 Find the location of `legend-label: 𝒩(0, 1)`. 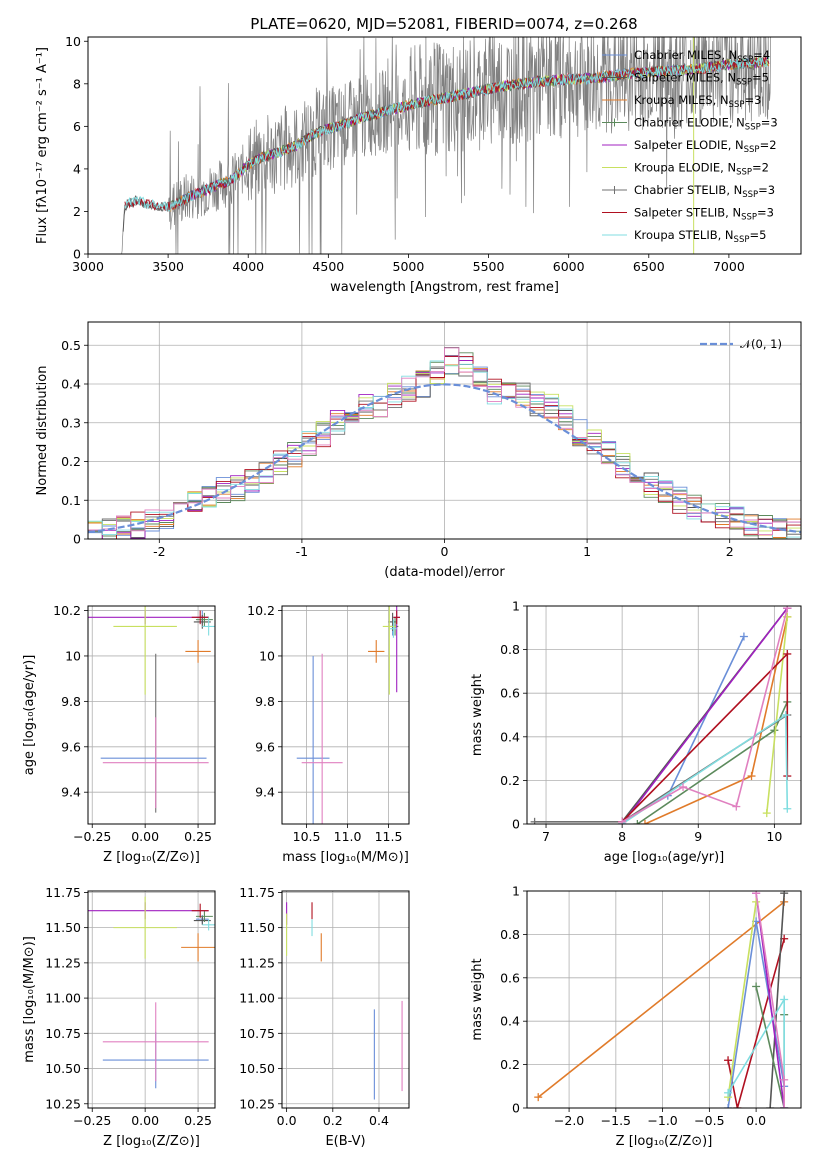

legend-label: 𝒩(0, 1) is located at coordinates (761, 344).